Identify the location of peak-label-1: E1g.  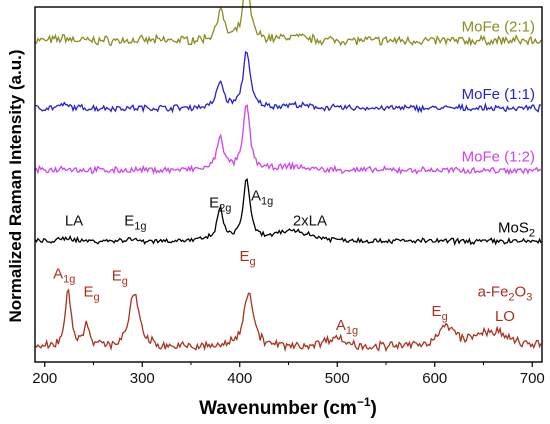
(135, 222).